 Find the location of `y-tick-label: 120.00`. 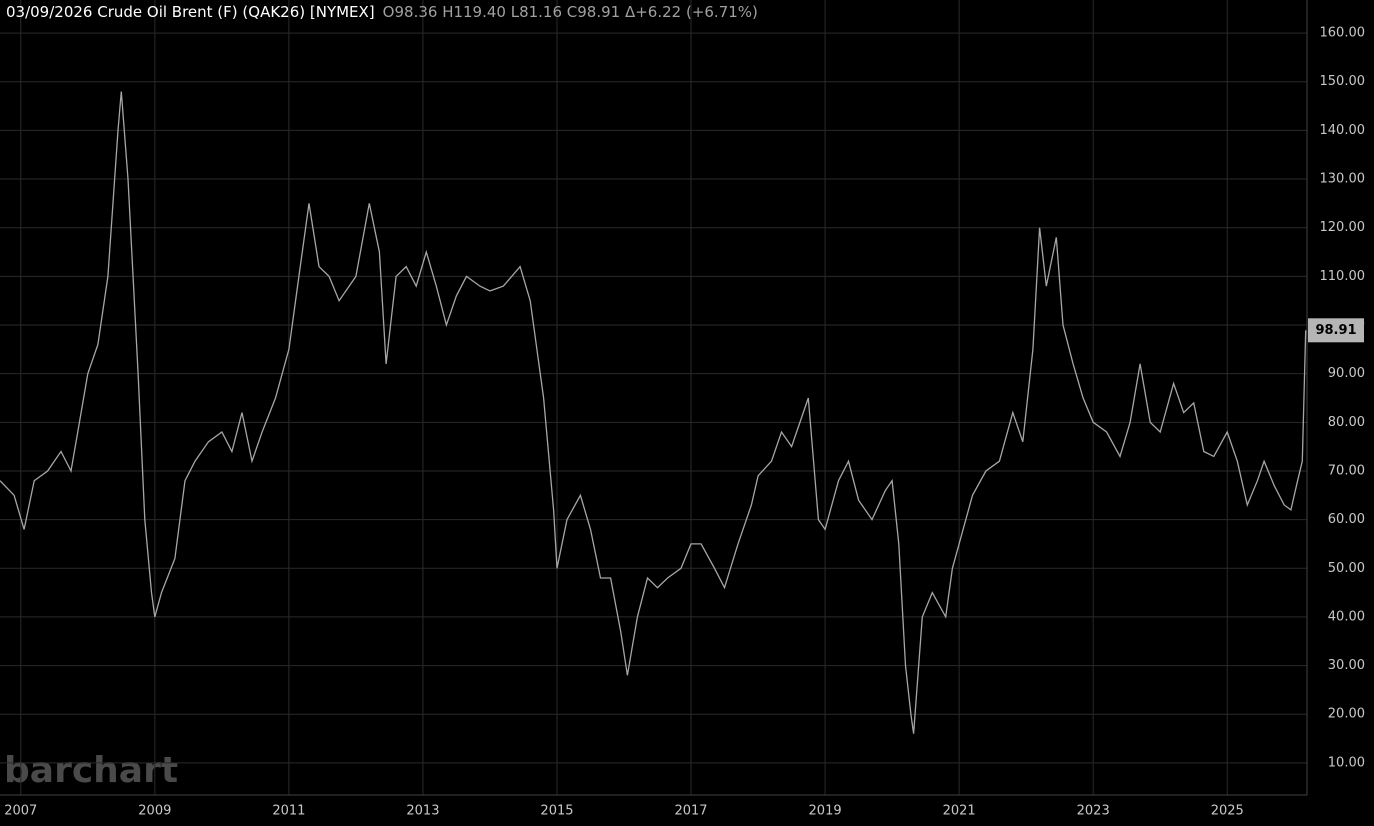

y-tick-label: 120.00 is located at coordinates (1343, 227).